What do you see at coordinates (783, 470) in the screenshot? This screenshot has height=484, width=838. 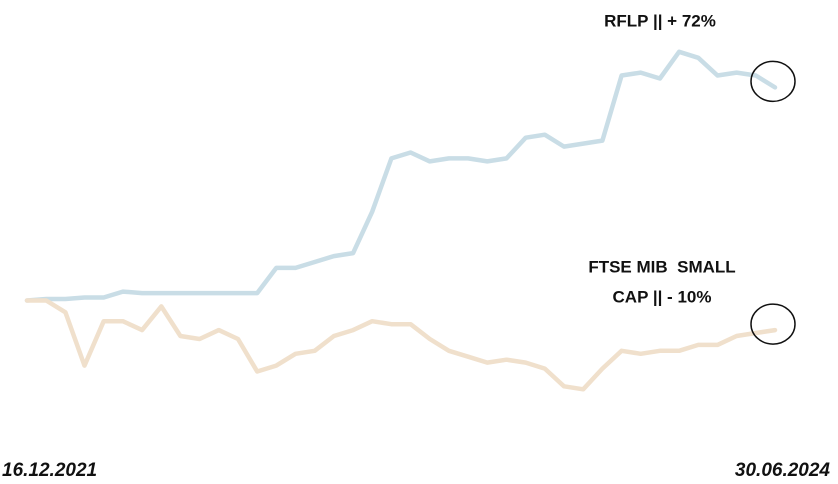 I see `x-tick-label: 30.06.2024` at bounding box center [783, 470].